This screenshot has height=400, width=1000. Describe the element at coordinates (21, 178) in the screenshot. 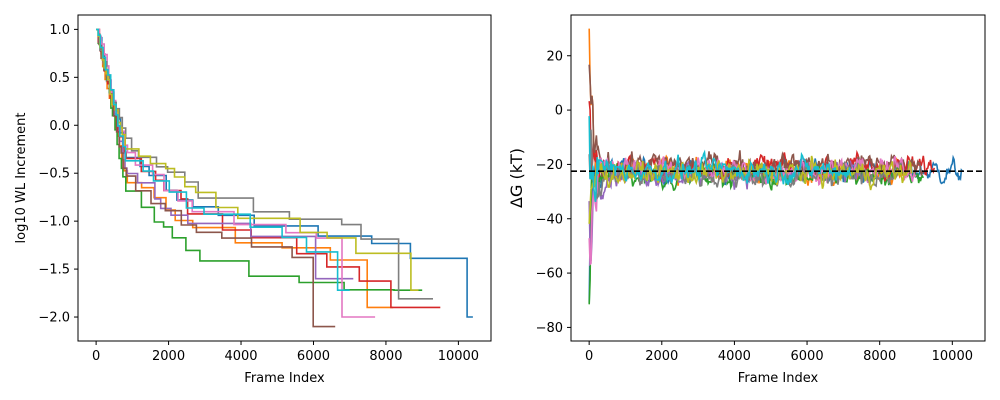

I see `wl-y-axis-label: log10 WL Increment` at that location.